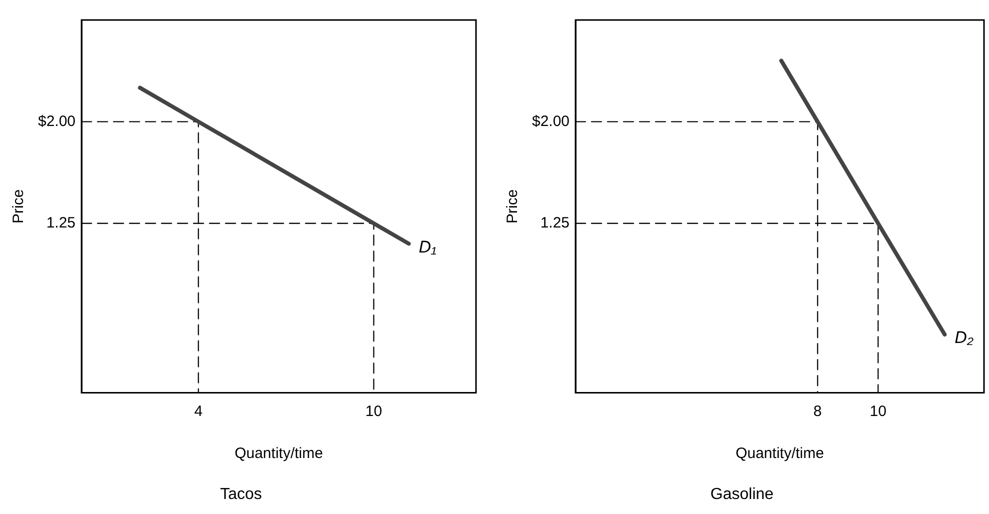  What do you see at coordinates (817, 411) in the screenshot?
I see `x-tick-label: 8` at bounding box center [817, 411].